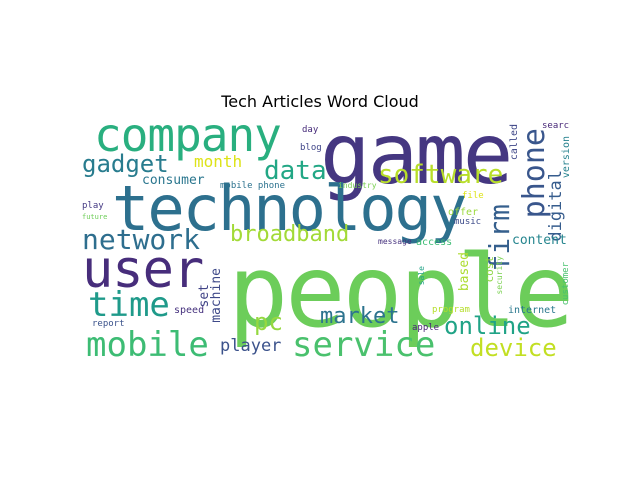 The width and height of the screenshot is (640, 480). What do you see at coordinates (395, 241) in the screenshot?
I see `word-message: message` at bounding box center [395, 241].